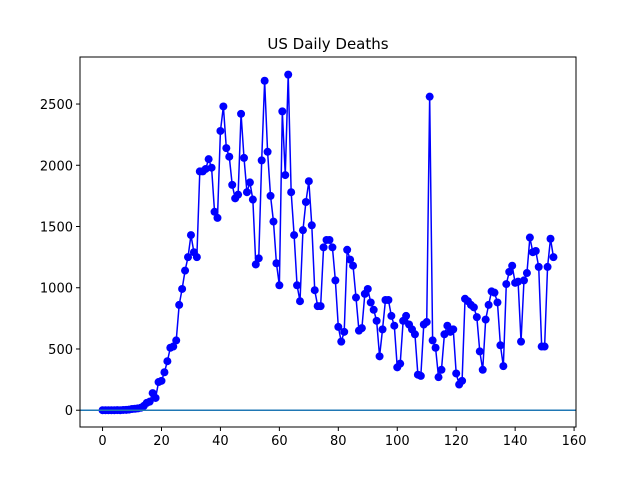  Describe the element at coordinates (338, 441) in the screenshot. I see `x-tick-label: 80` at that location.